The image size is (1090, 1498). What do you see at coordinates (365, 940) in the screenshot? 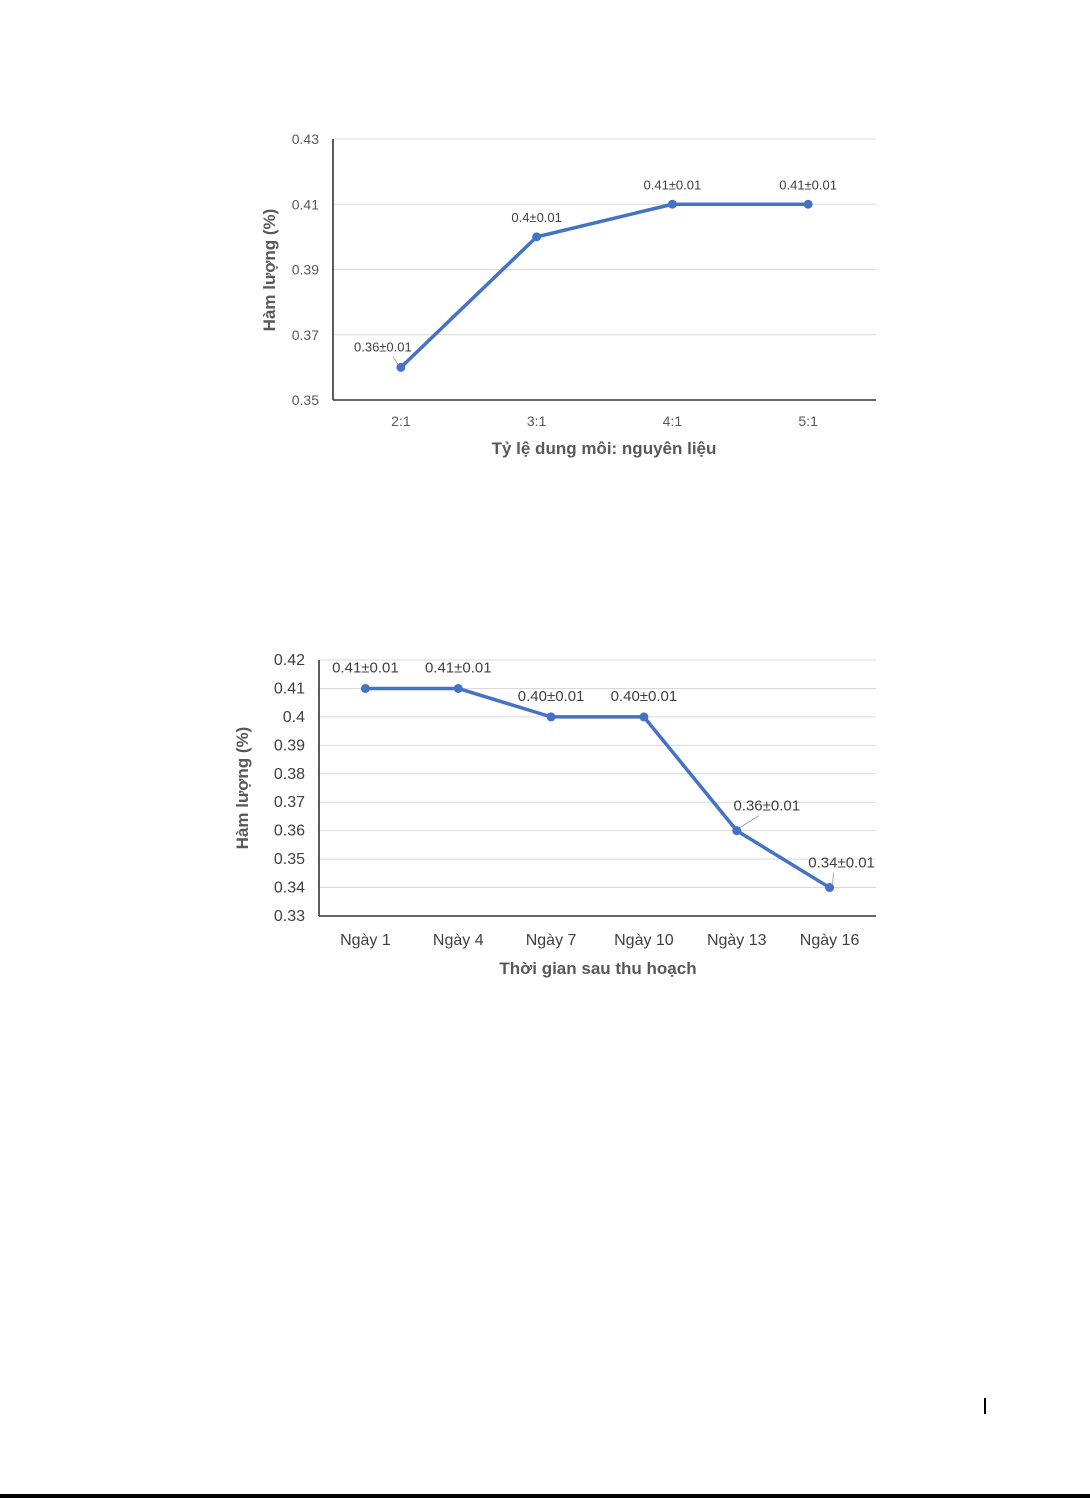
I see `x-tick-label: Ngày 1` at bounding box center [365, 940].